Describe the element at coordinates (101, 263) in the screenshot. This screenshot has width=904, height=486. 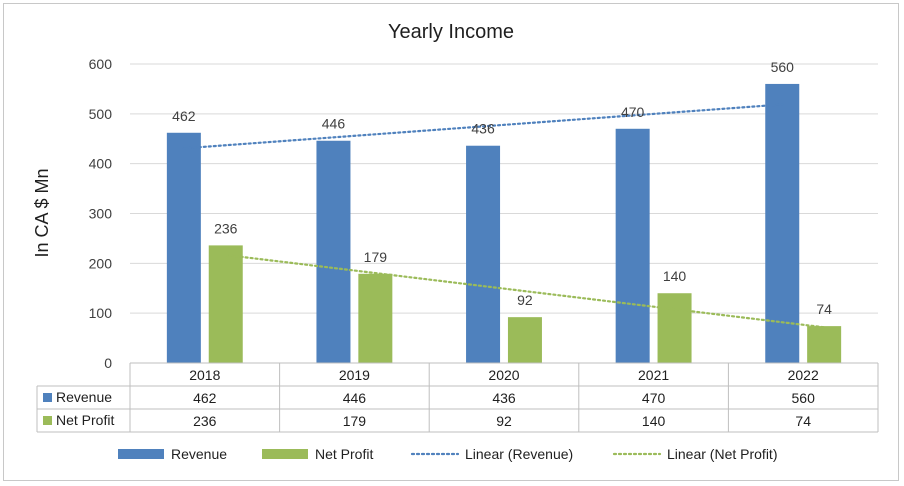
I see `y-tick-label: 200` at that location.